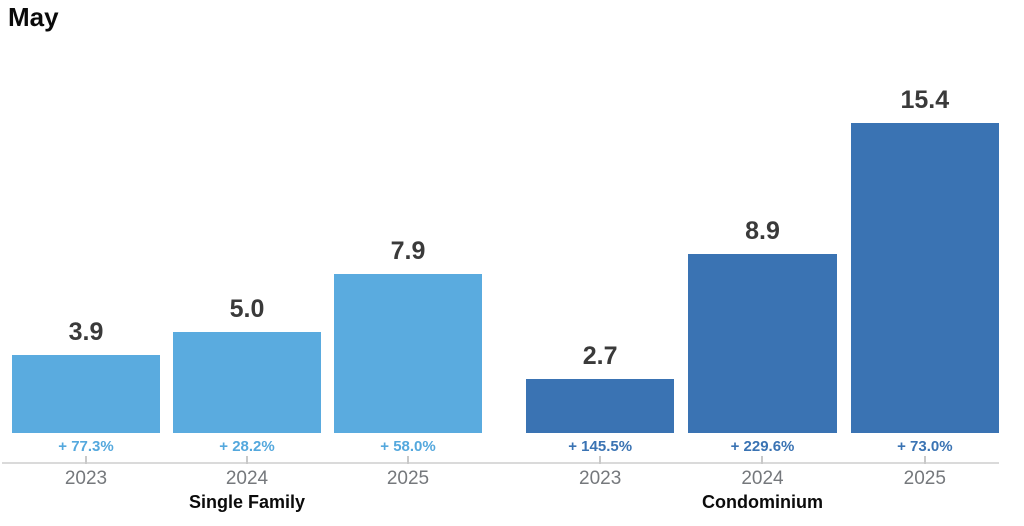  Describe the element at coordinates (600, 263) in the screenshot. I see `bar-column: 2.7 + 145.5% 2023` at that location.